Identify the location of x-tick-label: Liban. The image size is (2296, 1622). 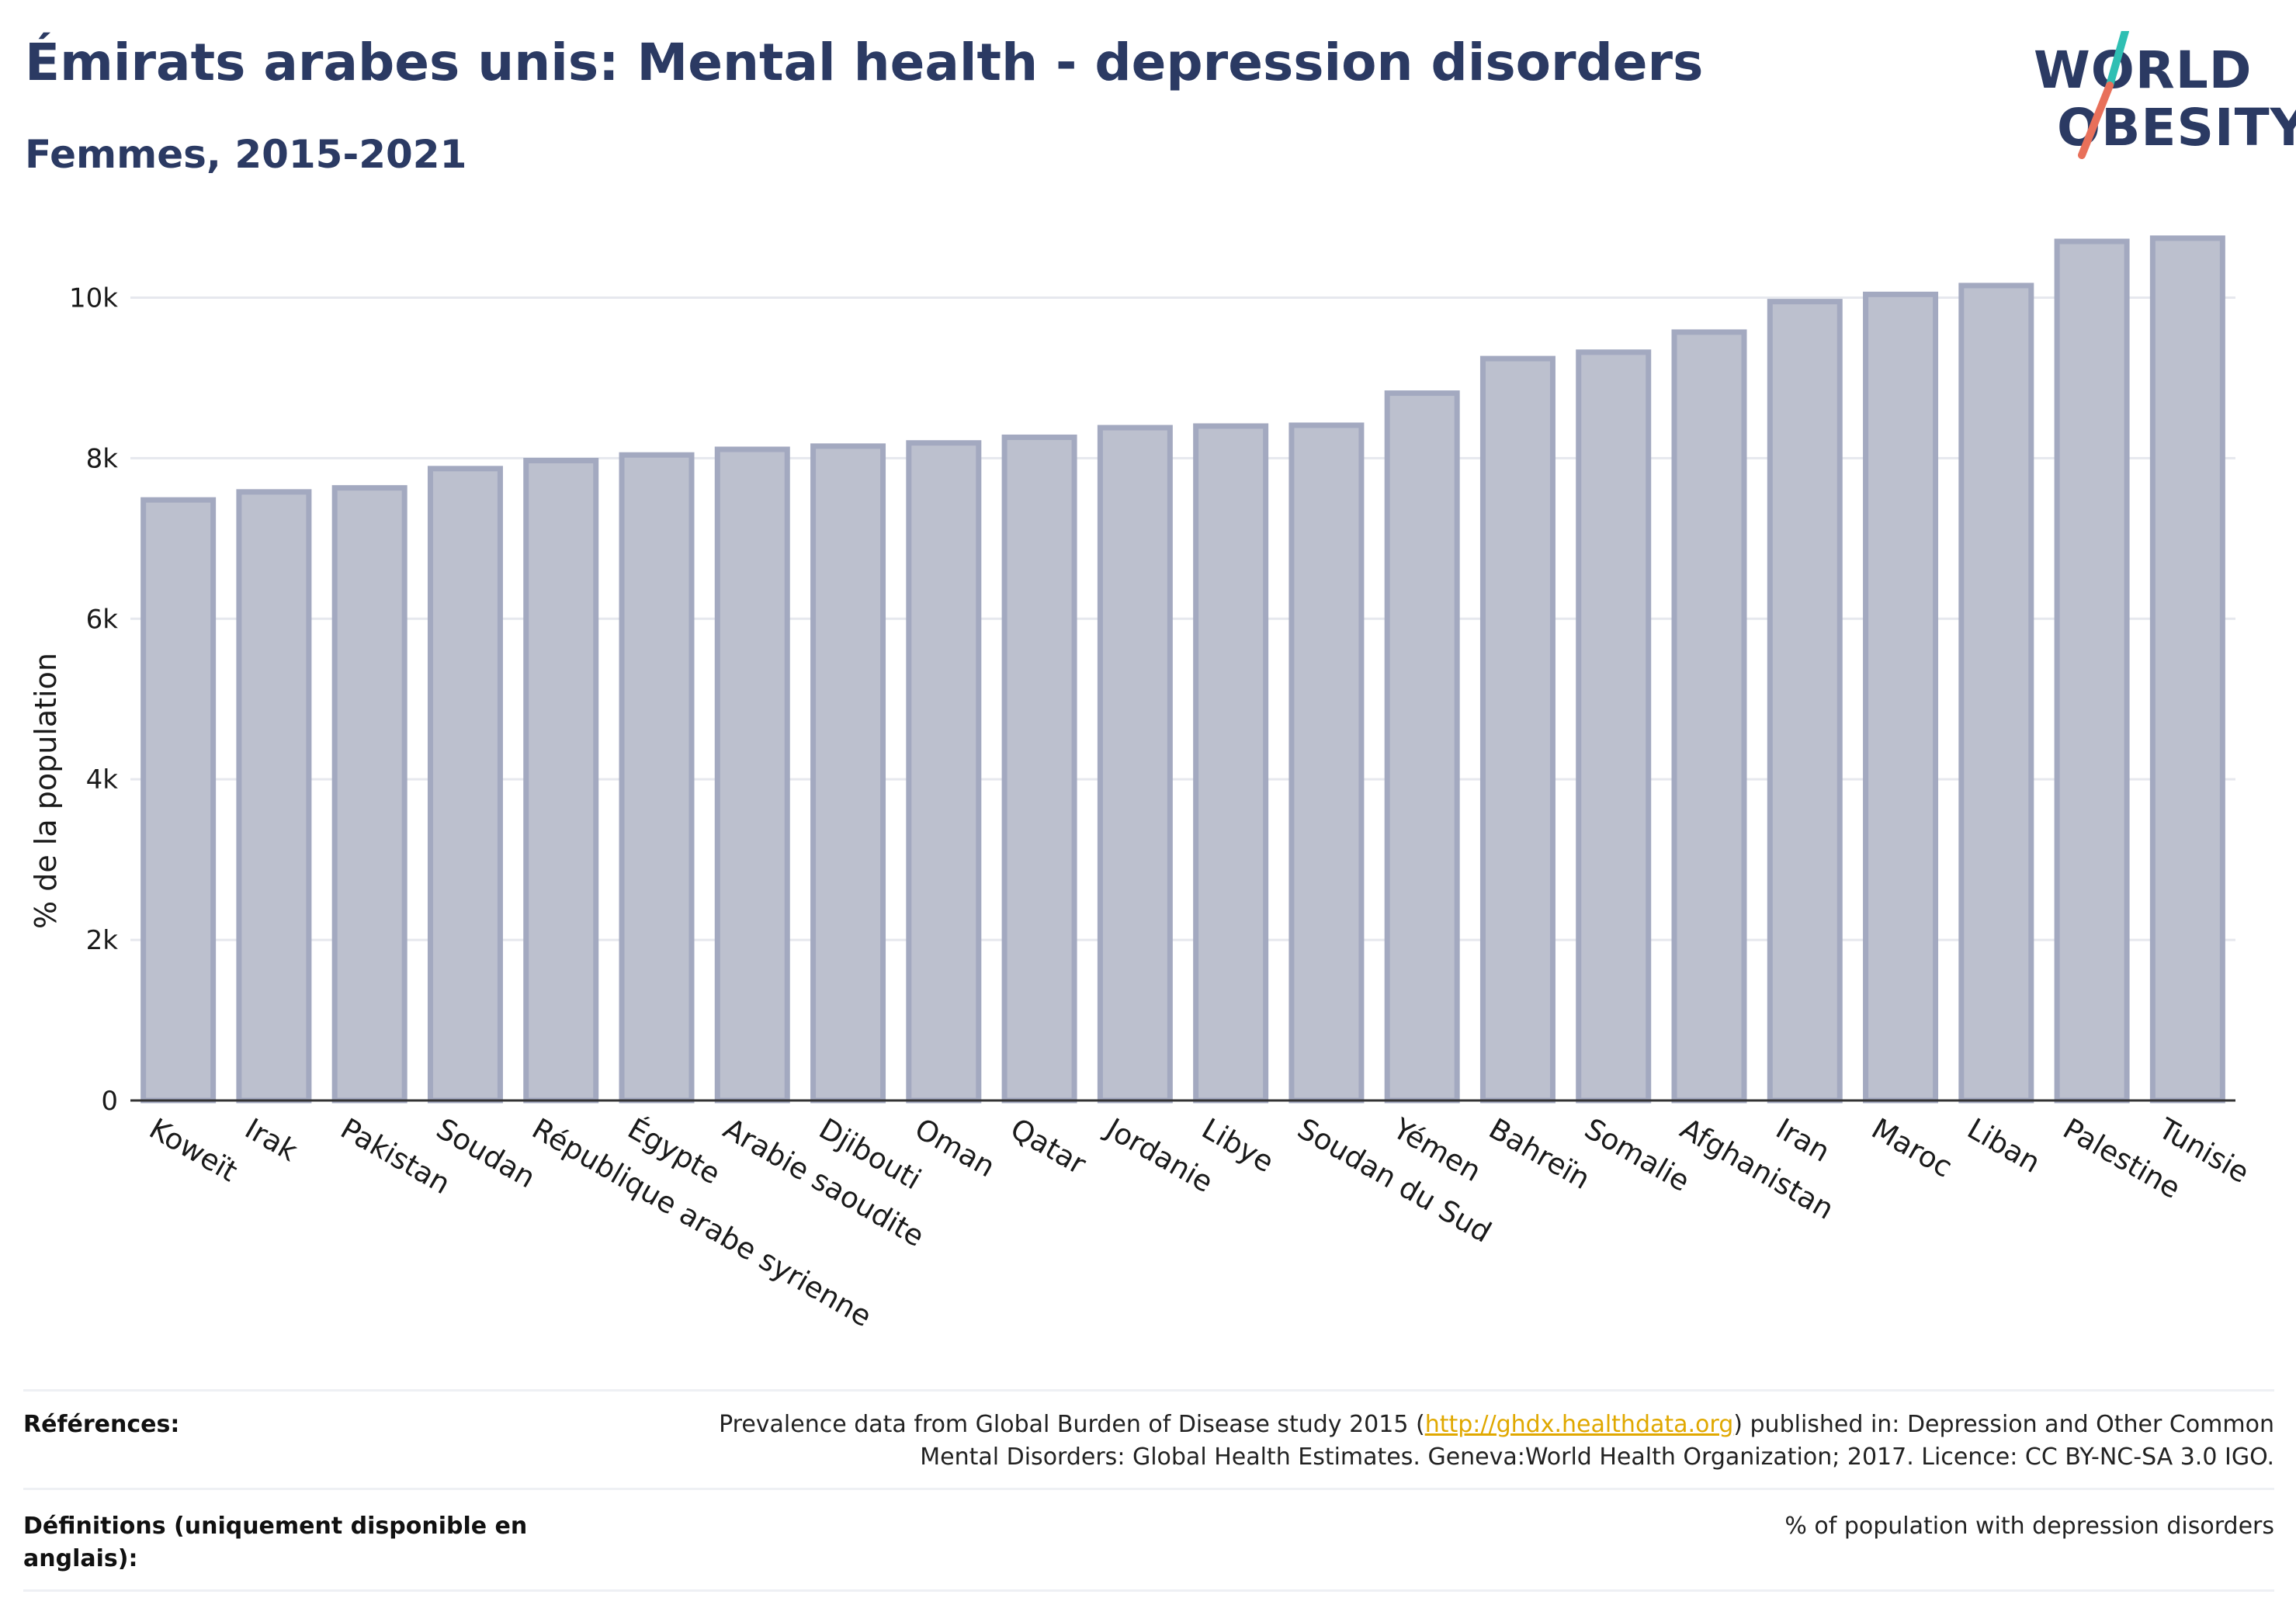
(2003, 1146).